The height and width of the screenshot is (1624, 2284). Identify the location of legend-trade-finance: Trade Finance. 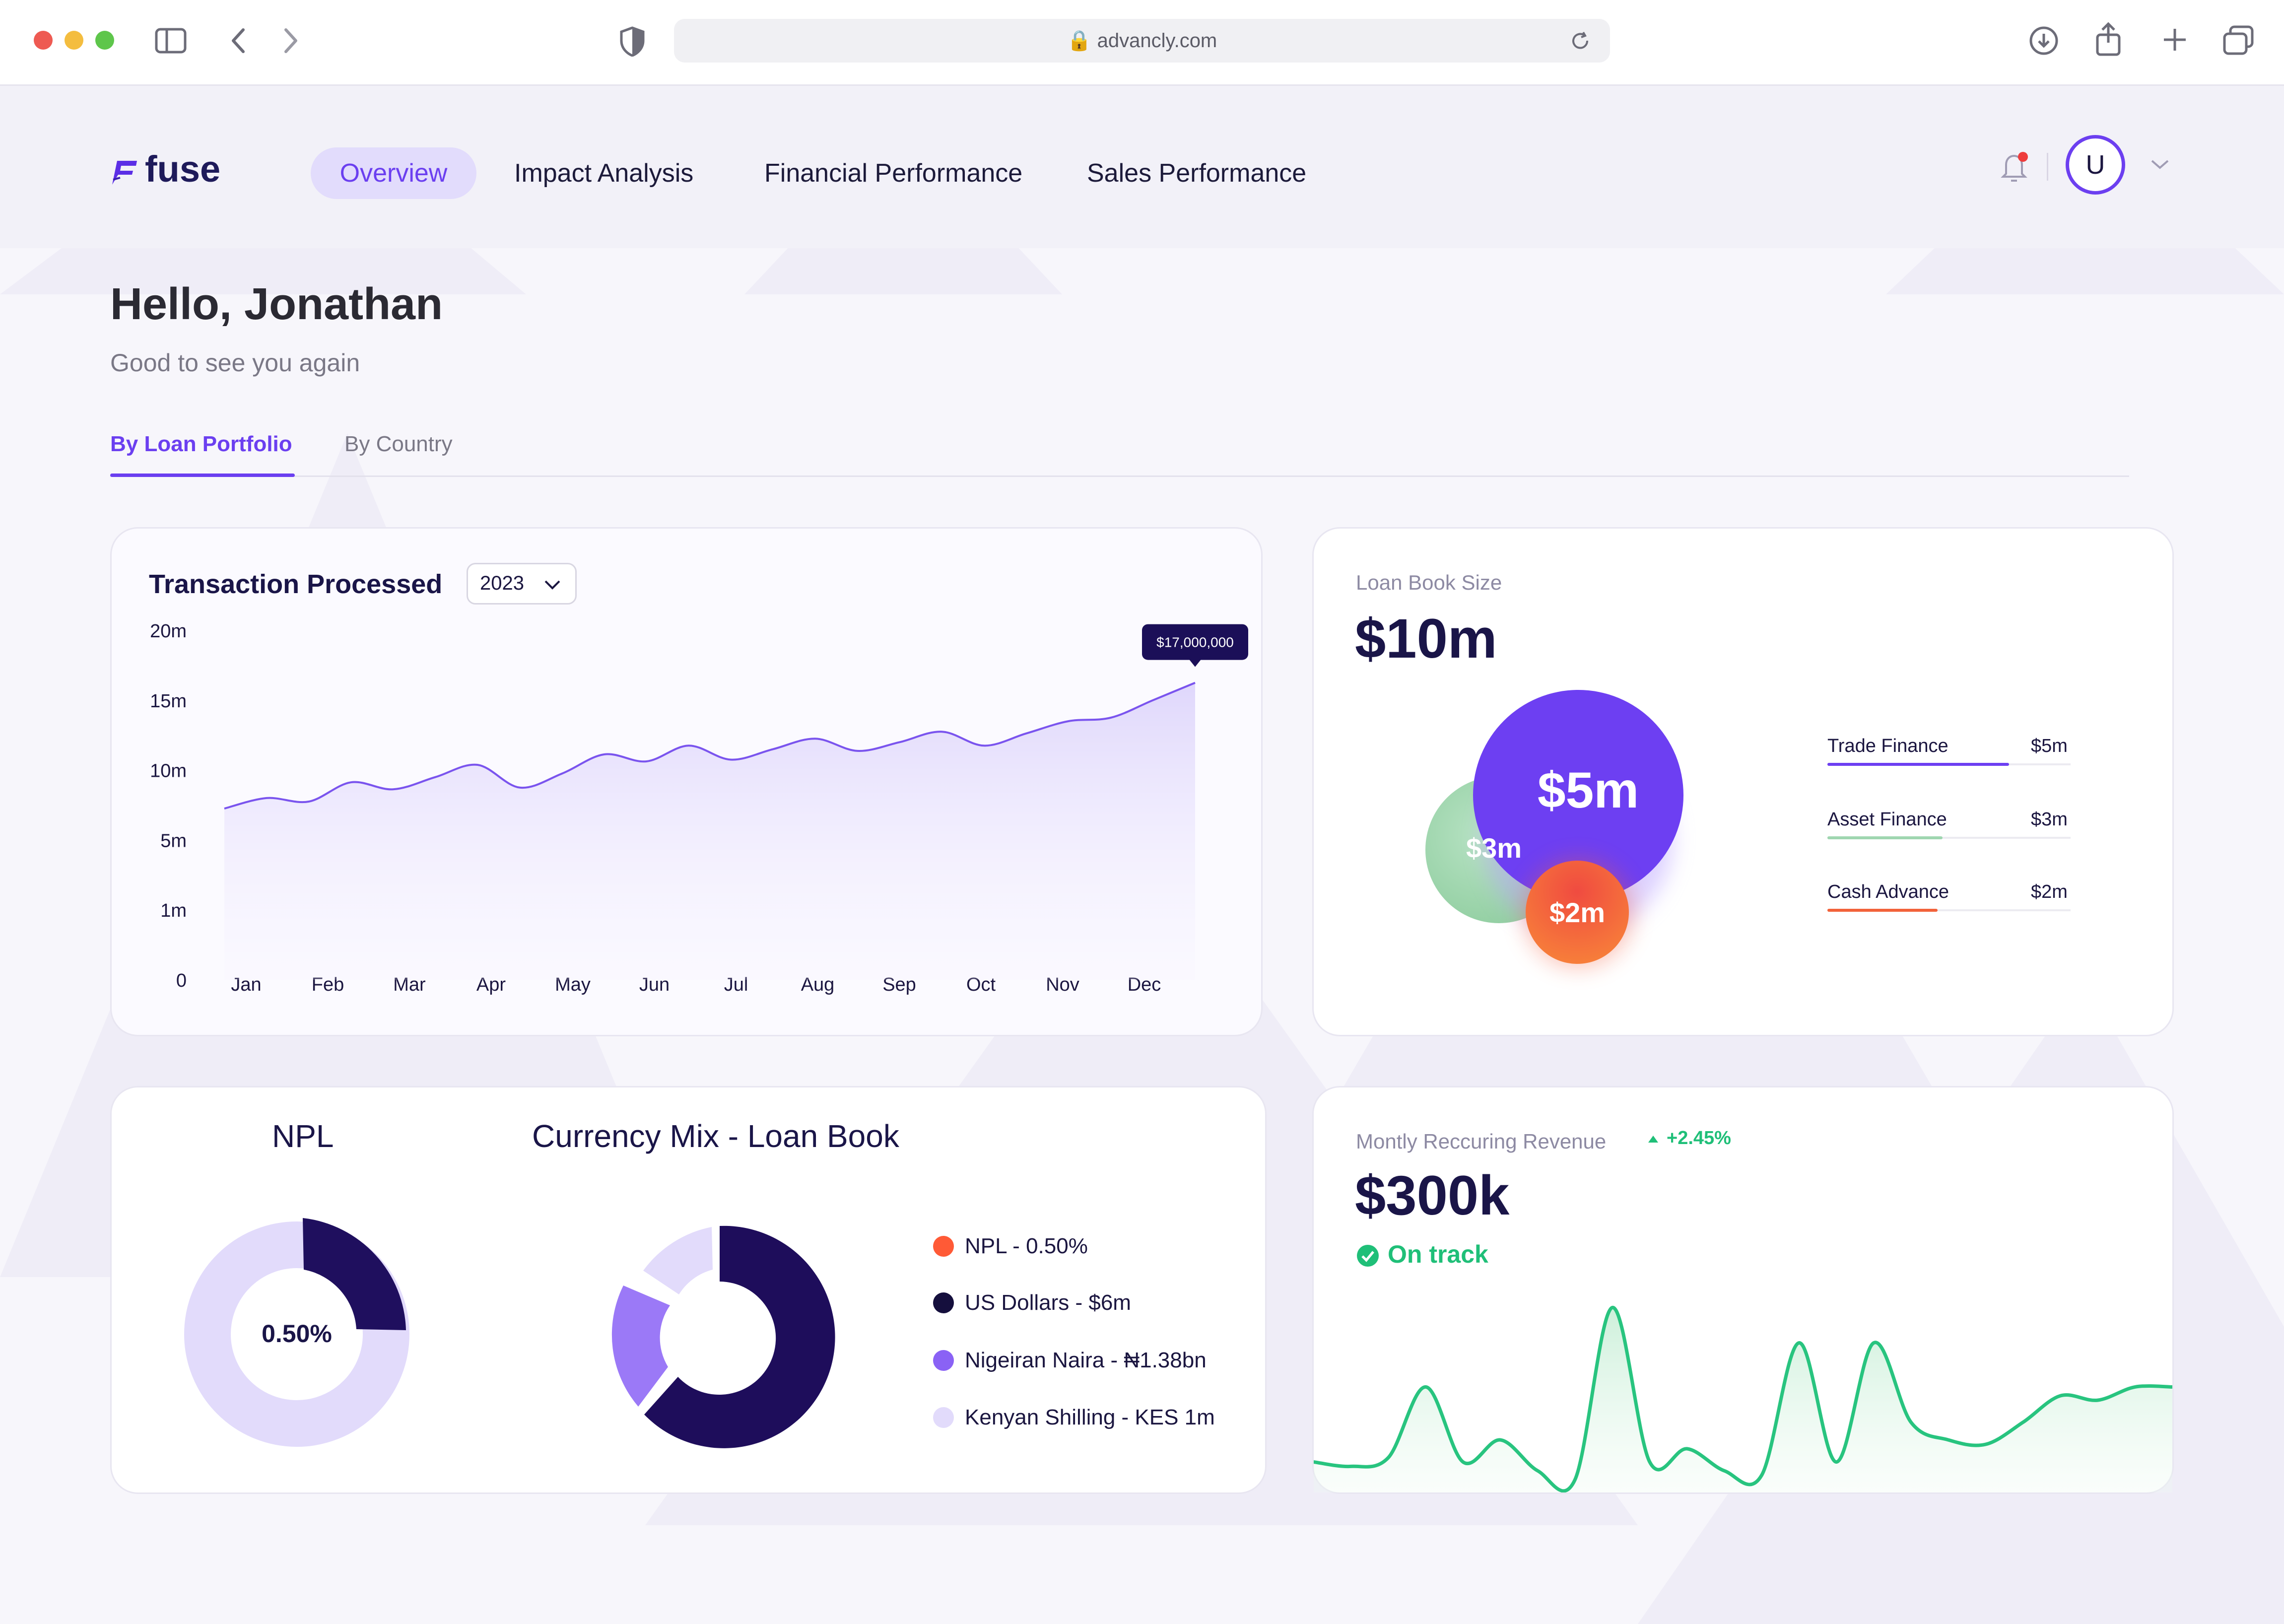
(1887, 746).